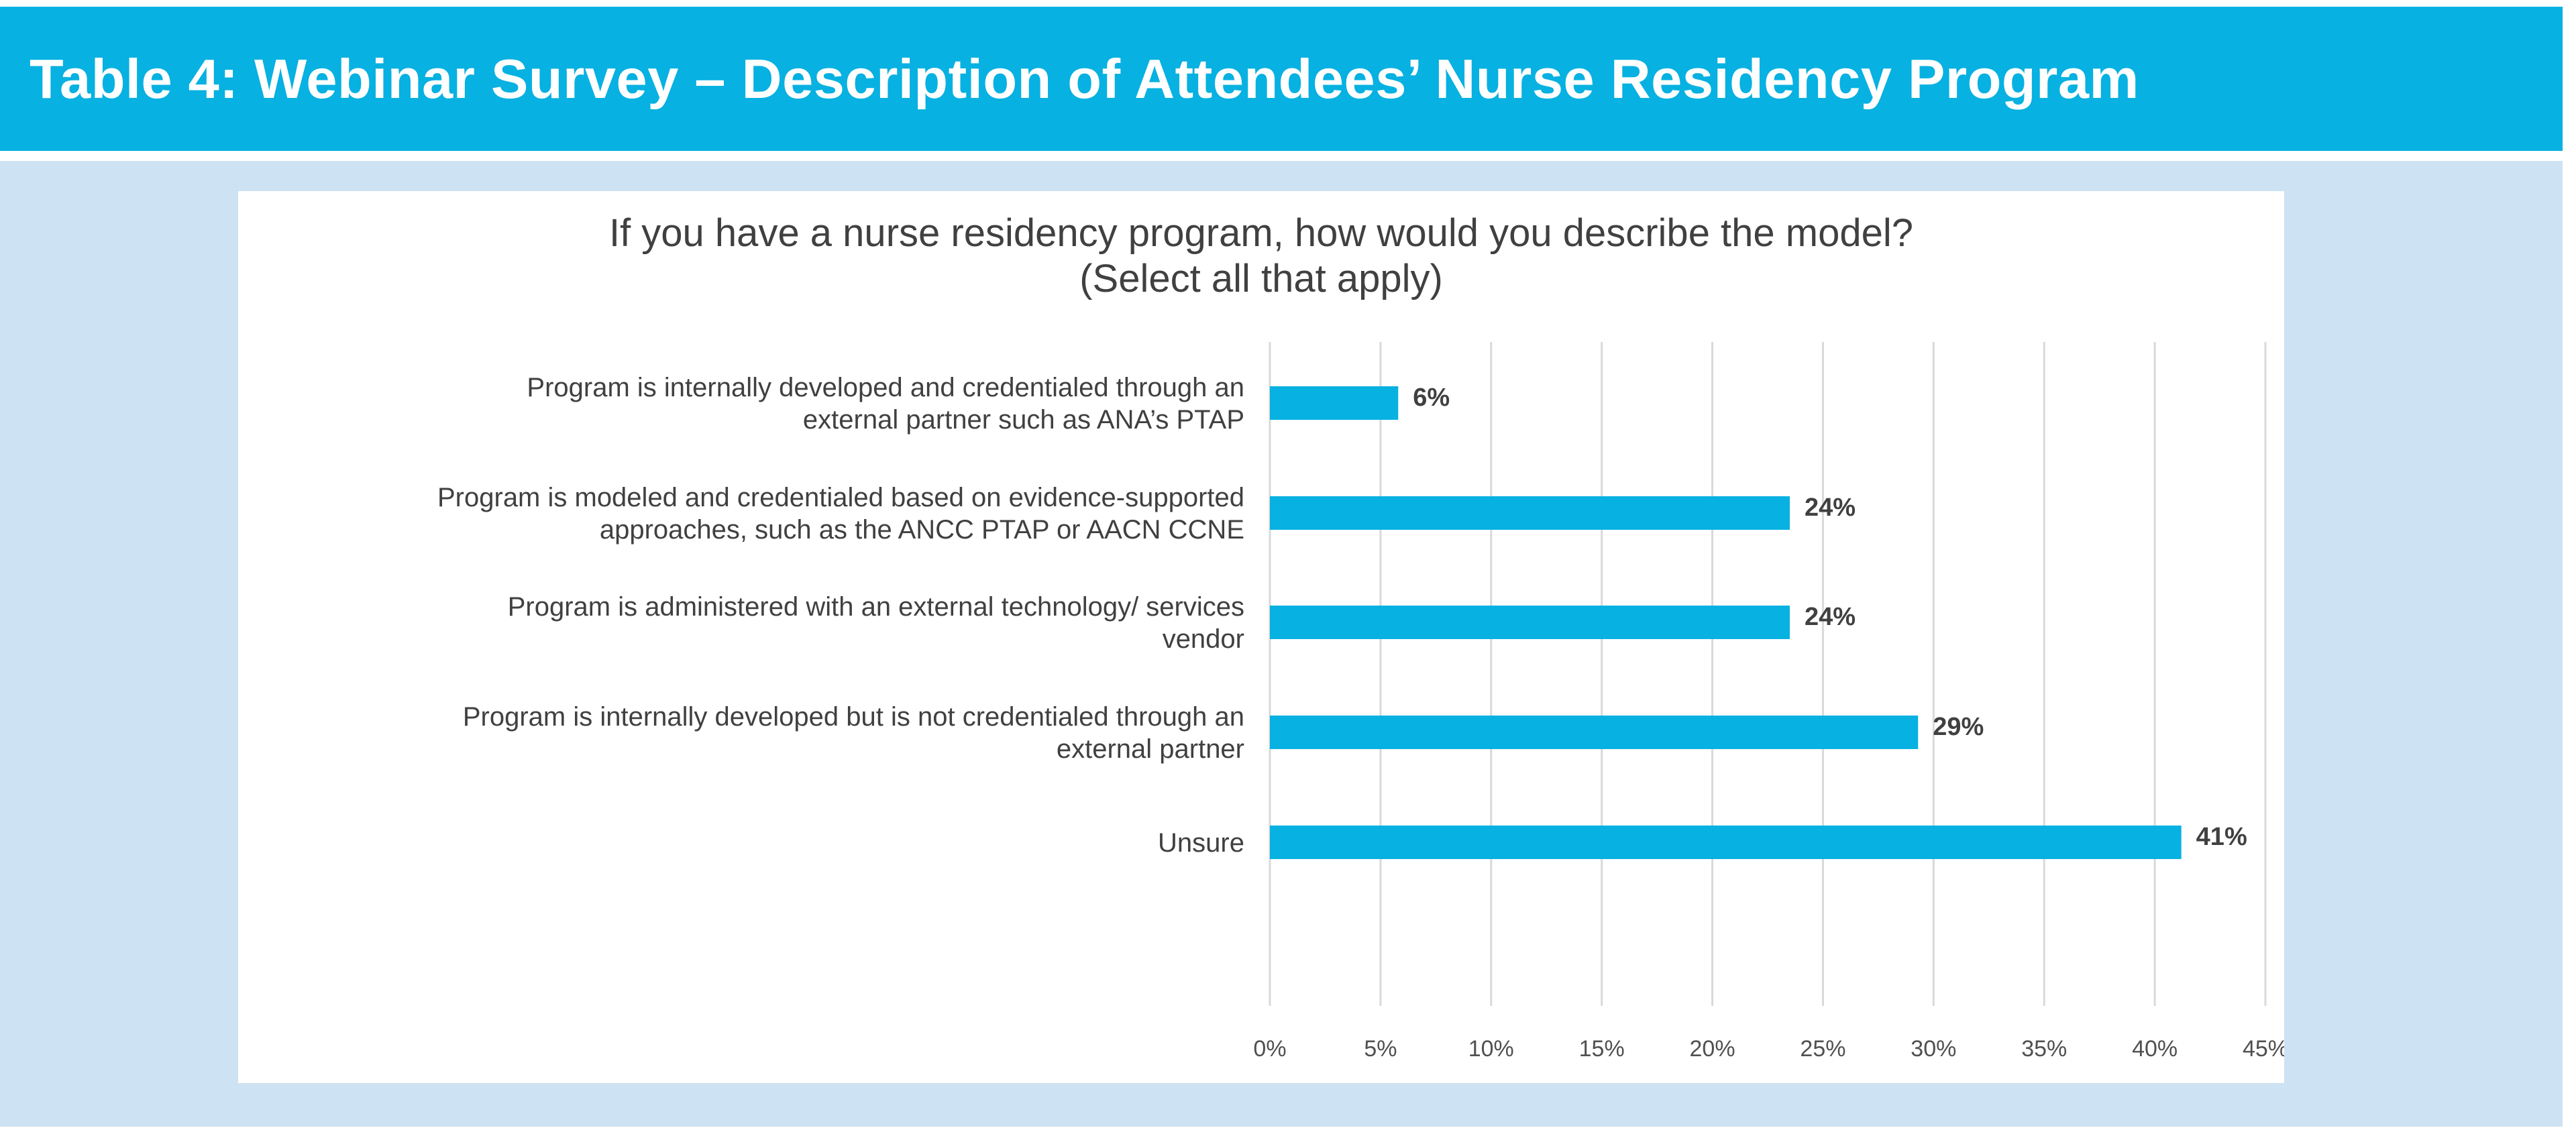 The image size is (2576, 1132). What do you see at coordinates (1023, 420) in the screenshot?
I see `category-label: external partner such as ANA’s PTAP` at bounding box center [1023, 420].